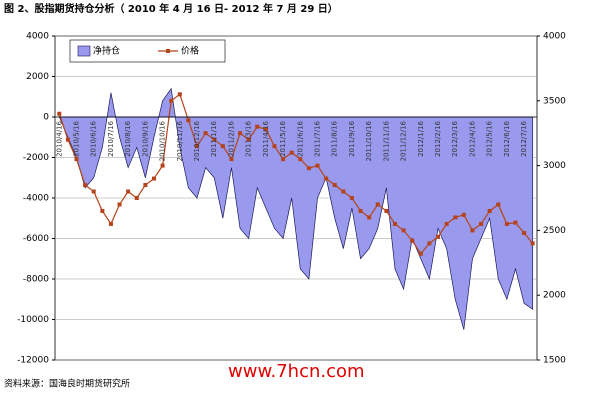 This screenshot has height=401, width=600. What do you see at coordinates (507, 138) in the screenshot?
I see `x-tick-label: 2012/6/16` at bounding box center [507, 138].